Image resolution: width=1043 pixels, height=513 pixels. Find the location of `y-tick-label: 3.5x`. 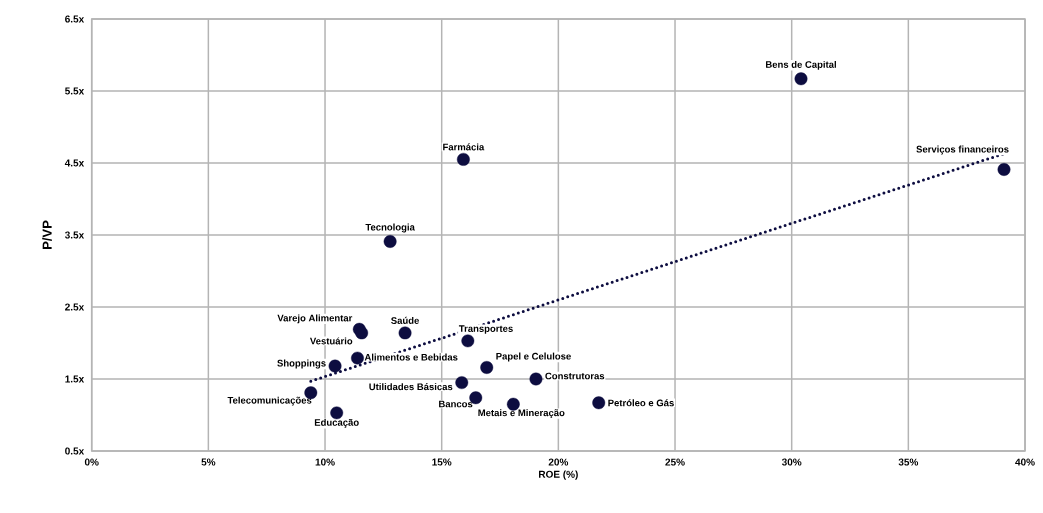

y-tick-label: 3.5x is located at coordinates (74, 235).